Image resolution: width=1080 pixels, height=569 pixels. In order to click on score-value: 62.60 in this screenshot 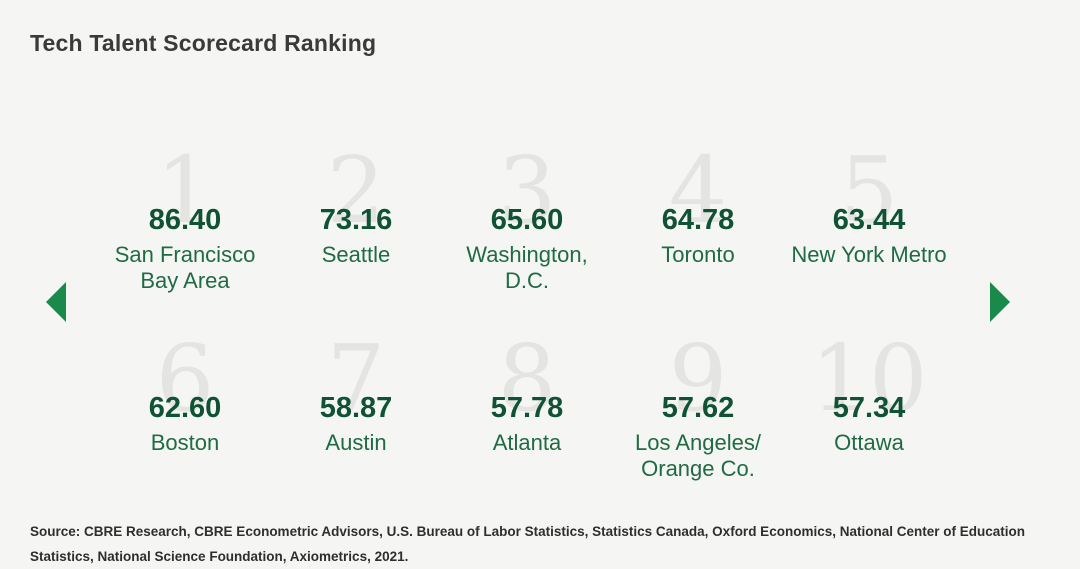, I will do `click(185, 408)`.